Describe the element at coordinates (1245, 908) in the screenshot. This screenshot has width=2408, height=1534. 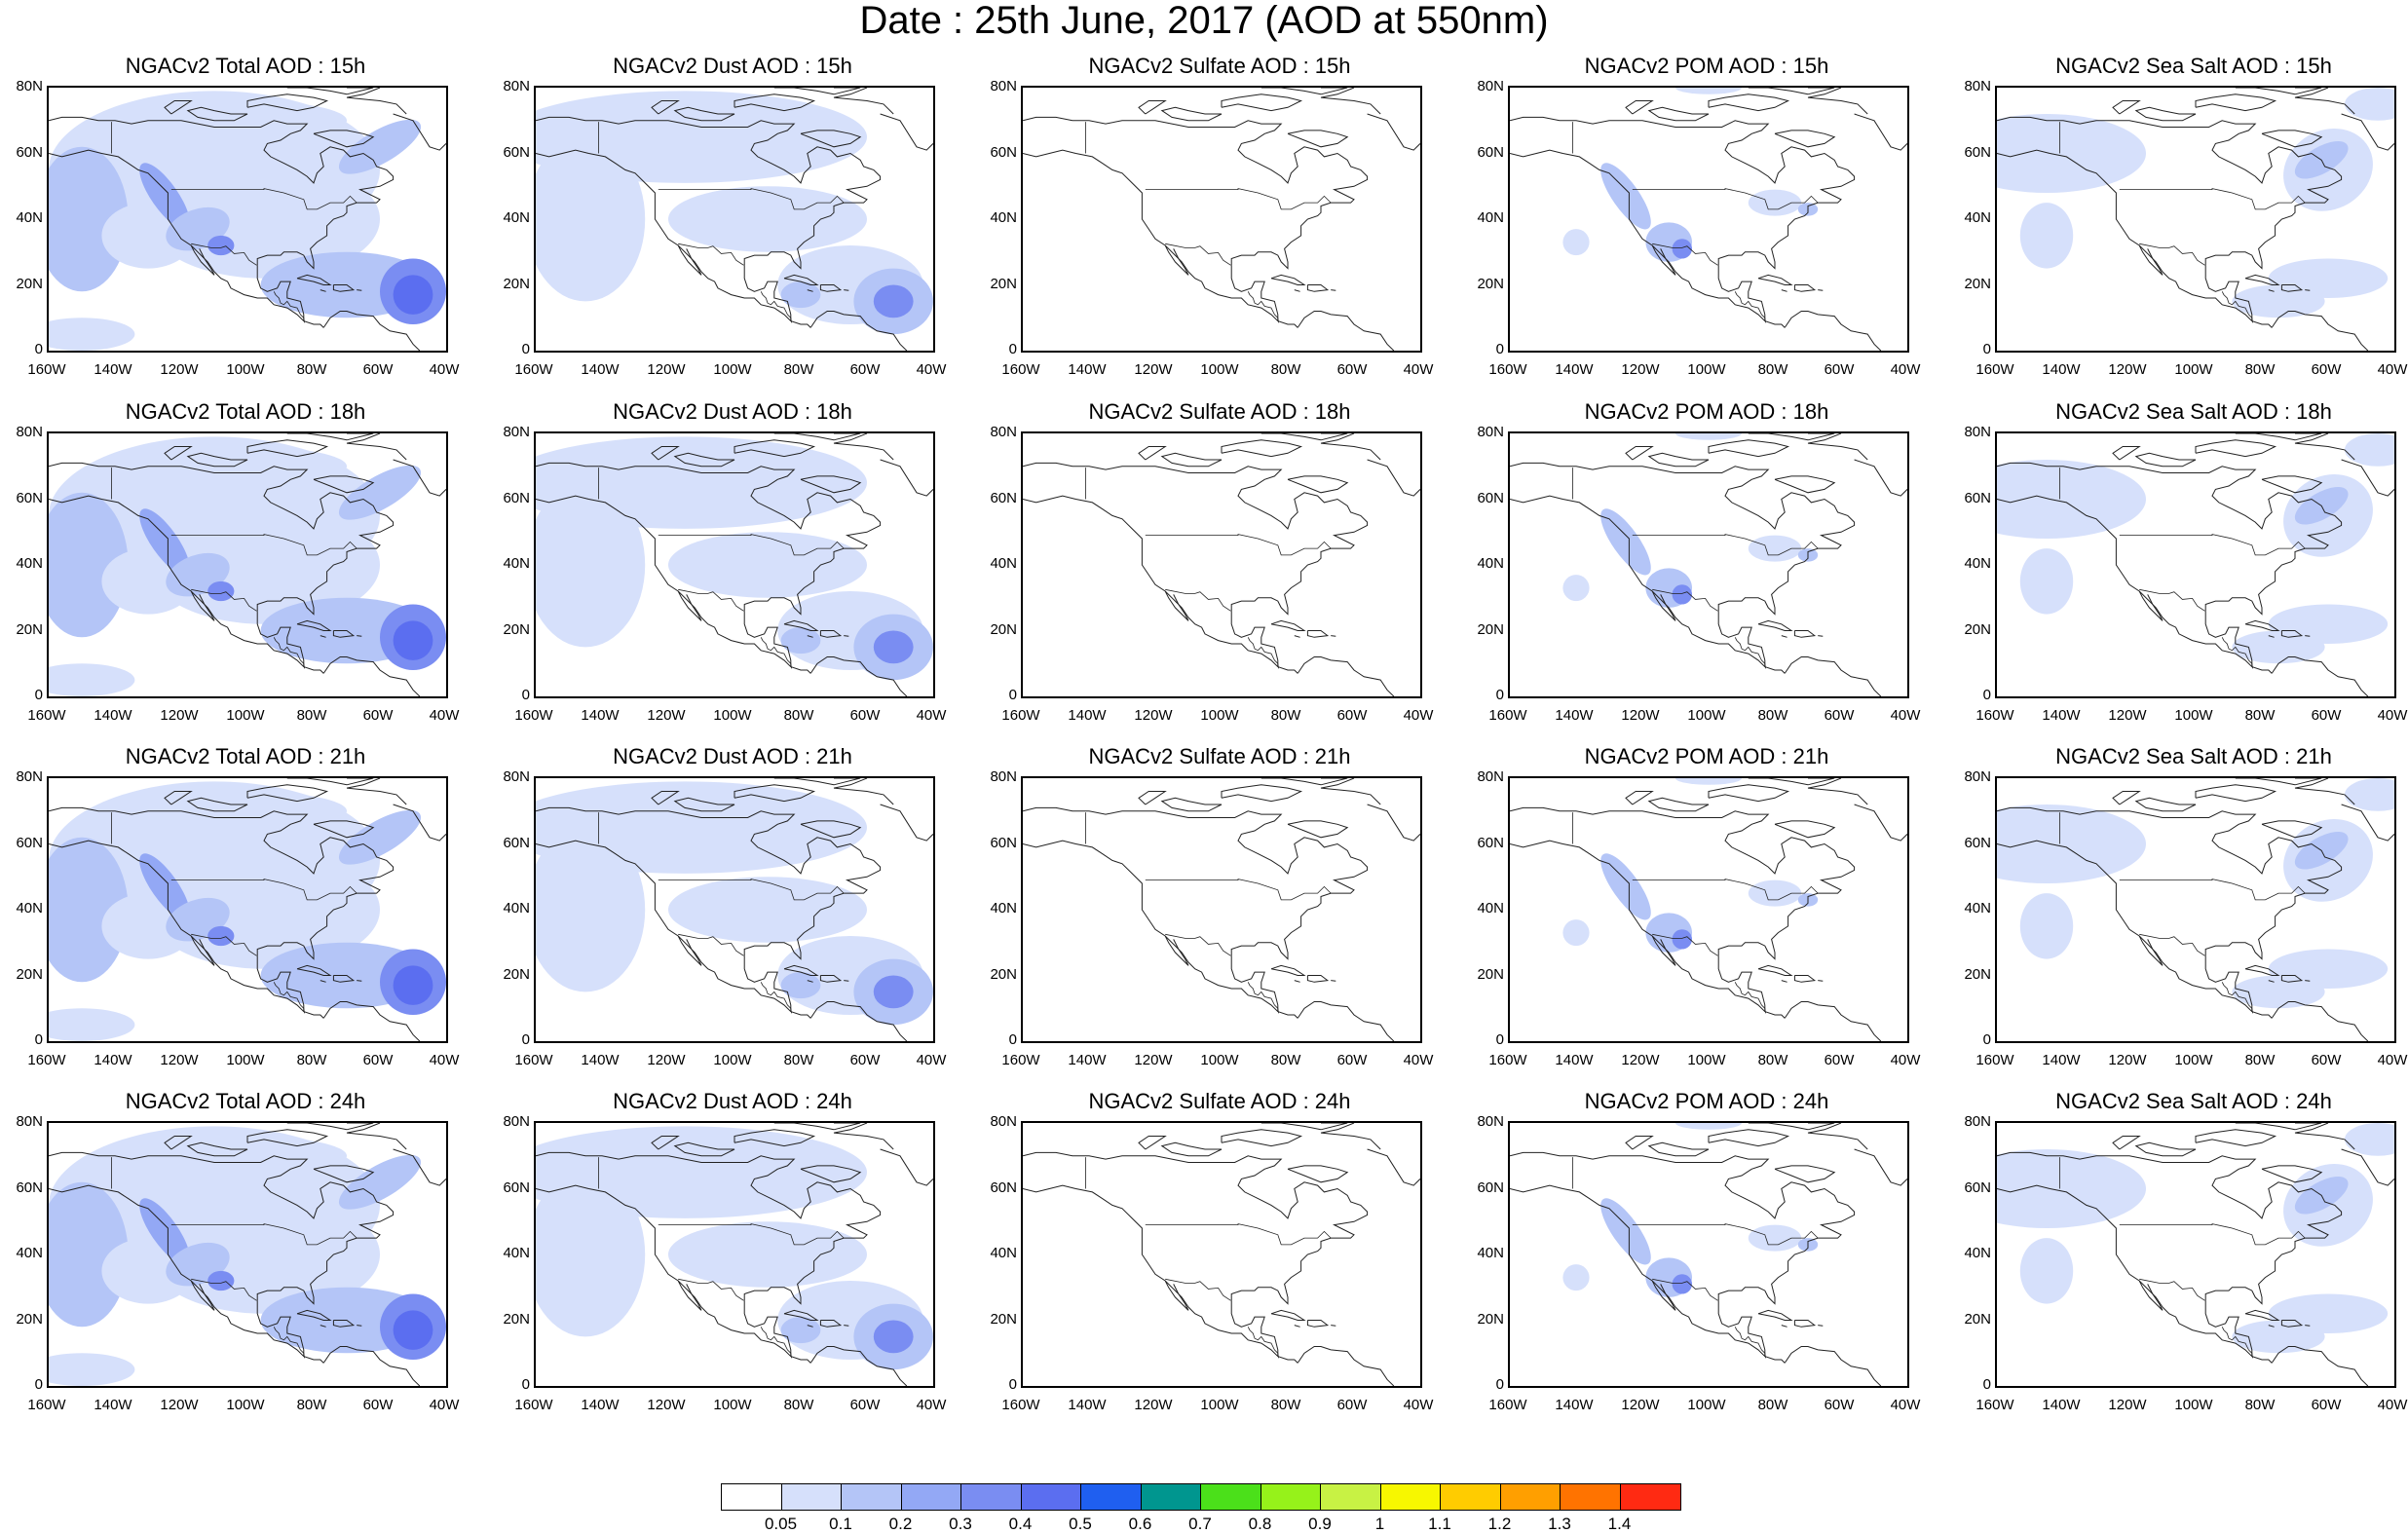
I see `map-panel: NGACv2 Sulfate AOD : 21h` at that location.